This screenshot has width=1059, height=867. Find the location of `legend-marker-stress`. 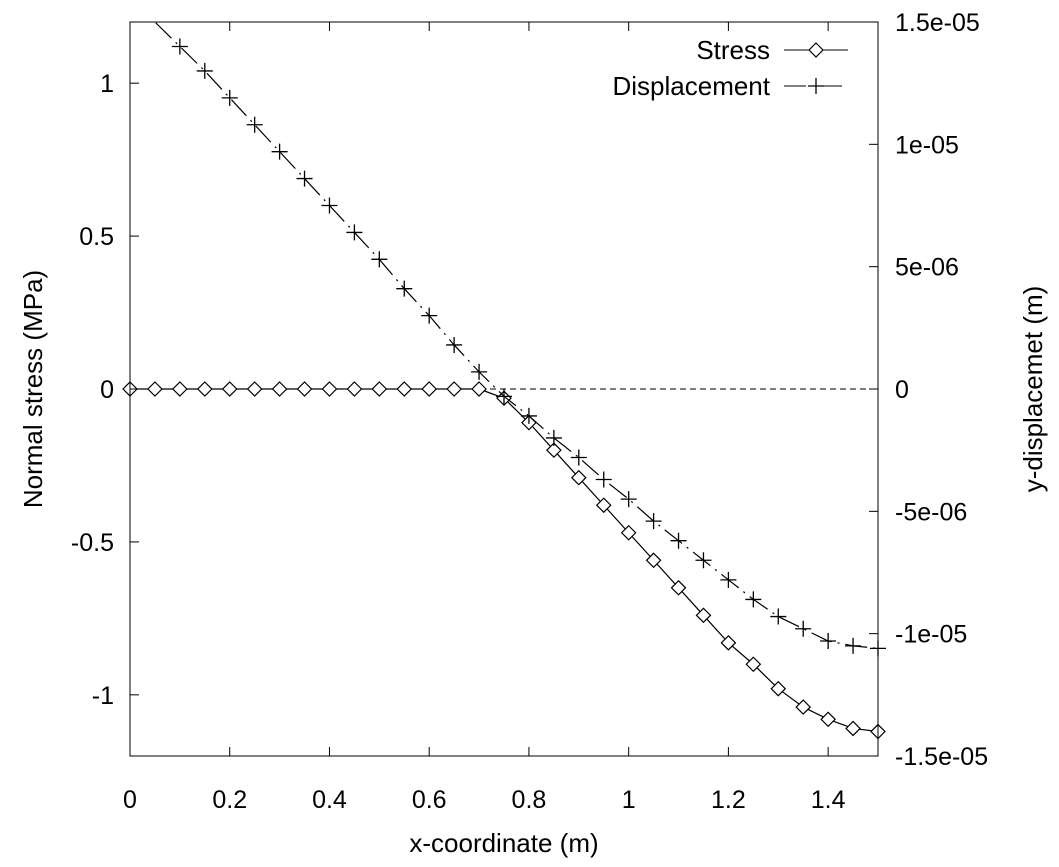

legend-marker-stress is located at coordinates (816, 50).